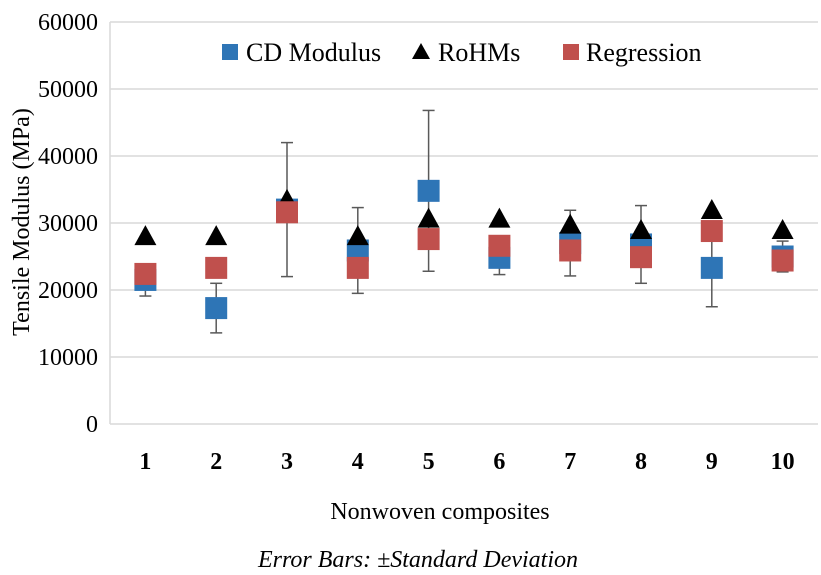  Describe the element at coordinates (417, 560) in the screenshot. I see `error-bars-note: Error Bars: ±Standard Deviation` at that location.